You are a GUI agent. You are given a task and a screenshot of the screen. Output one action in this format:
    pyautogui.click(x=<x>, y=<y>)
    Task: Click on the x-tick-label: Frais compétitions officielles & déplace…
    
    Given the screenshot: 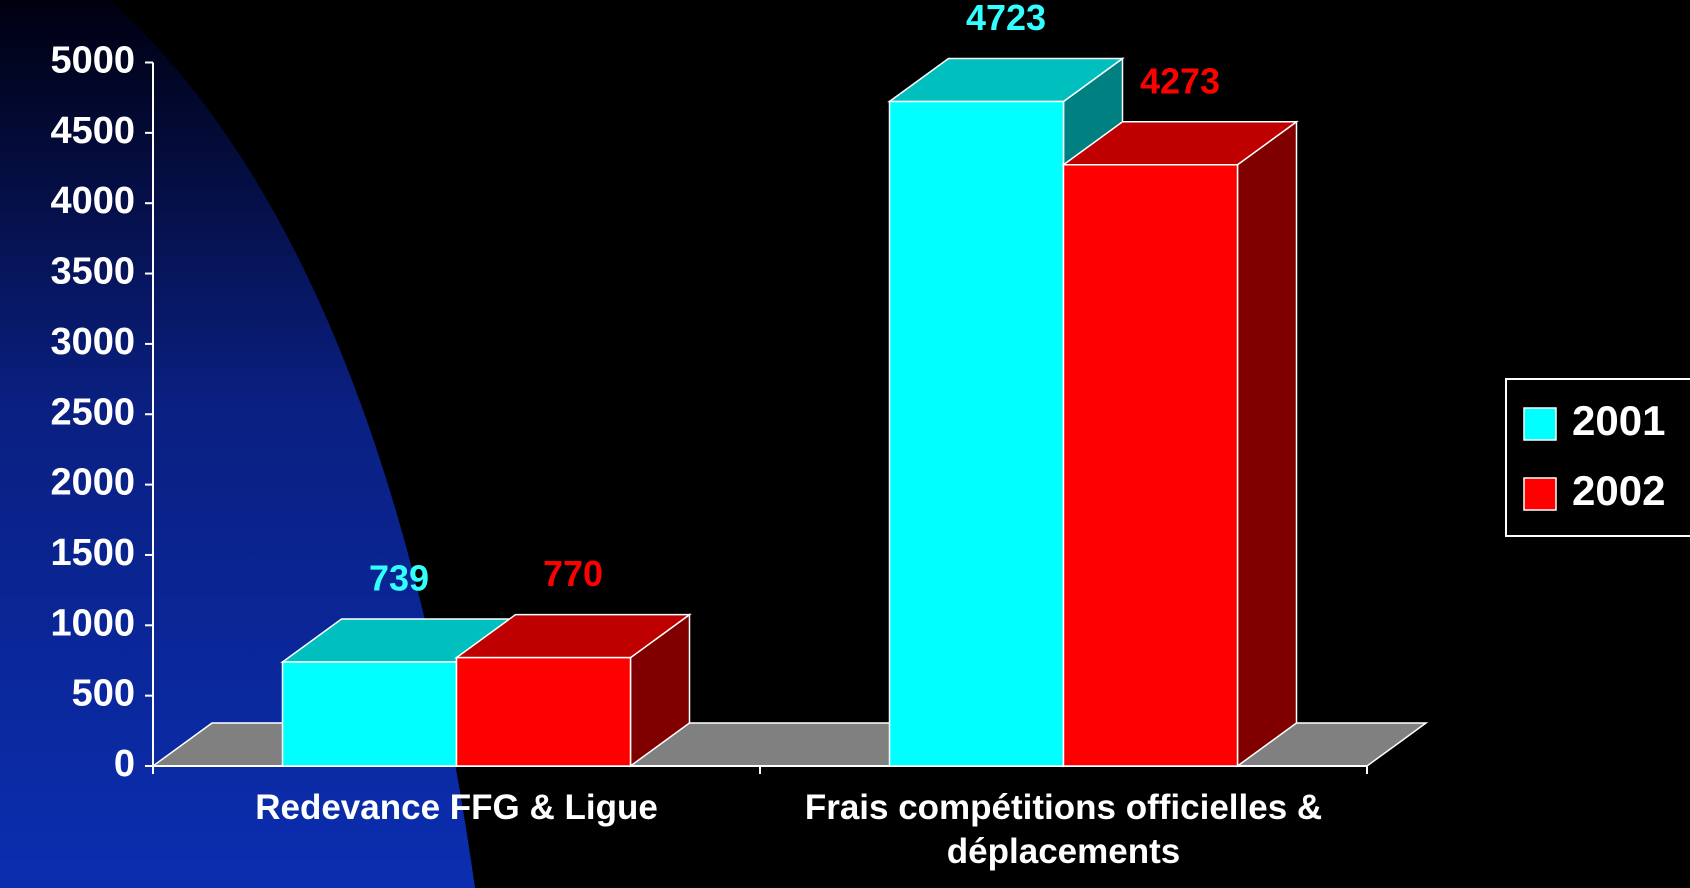 What is the action you would take?
    pyautogui.click(x=1063, y=829)
    